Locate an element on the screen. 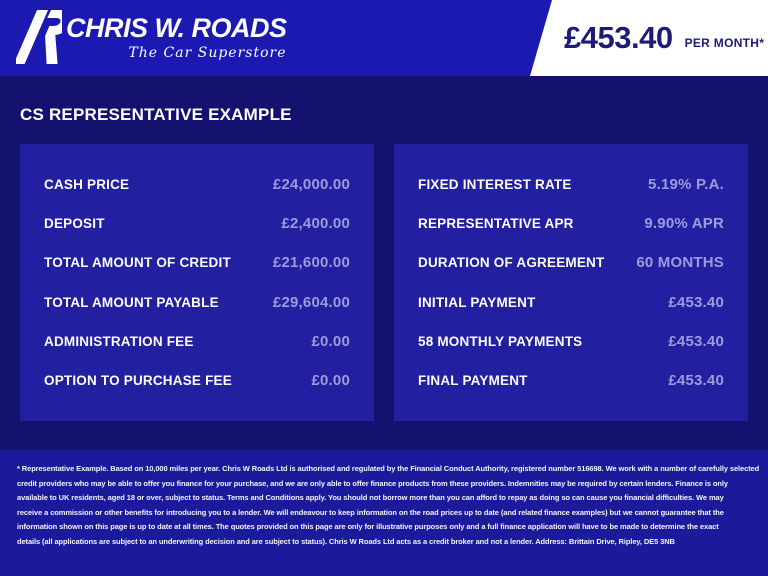 This screenshot has width=768, height=576. row-value: £24,000.00 is located at coordinates (311, 185).